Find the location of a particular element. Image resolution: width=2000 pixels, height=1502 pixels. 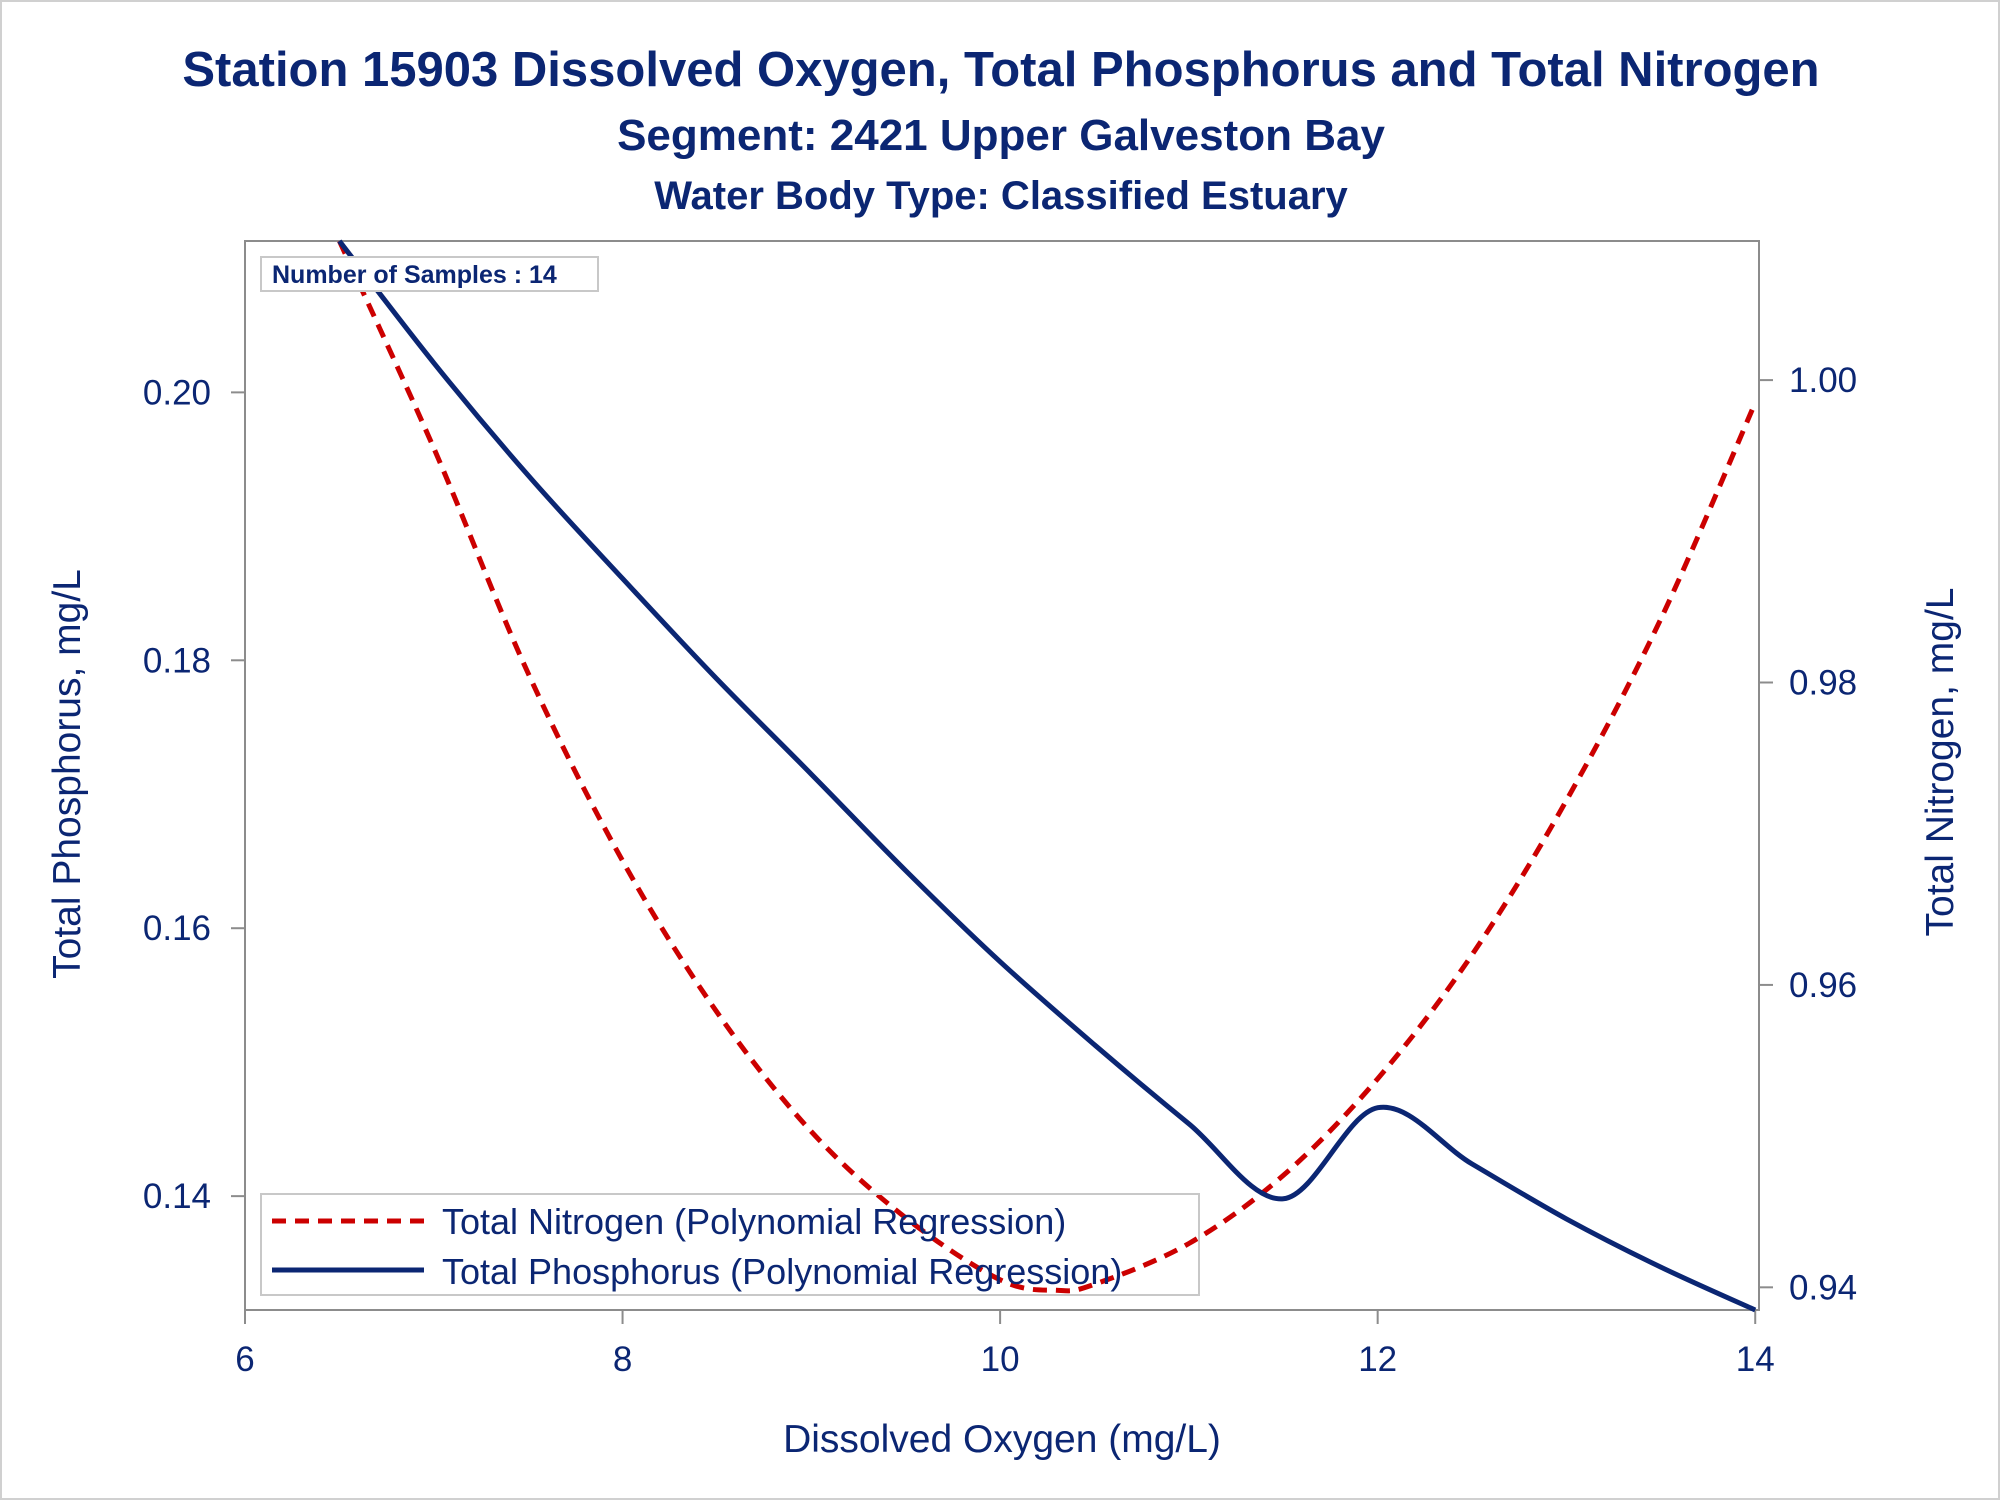

x-tick-label: 8 is located at coordinates (622, 1359).